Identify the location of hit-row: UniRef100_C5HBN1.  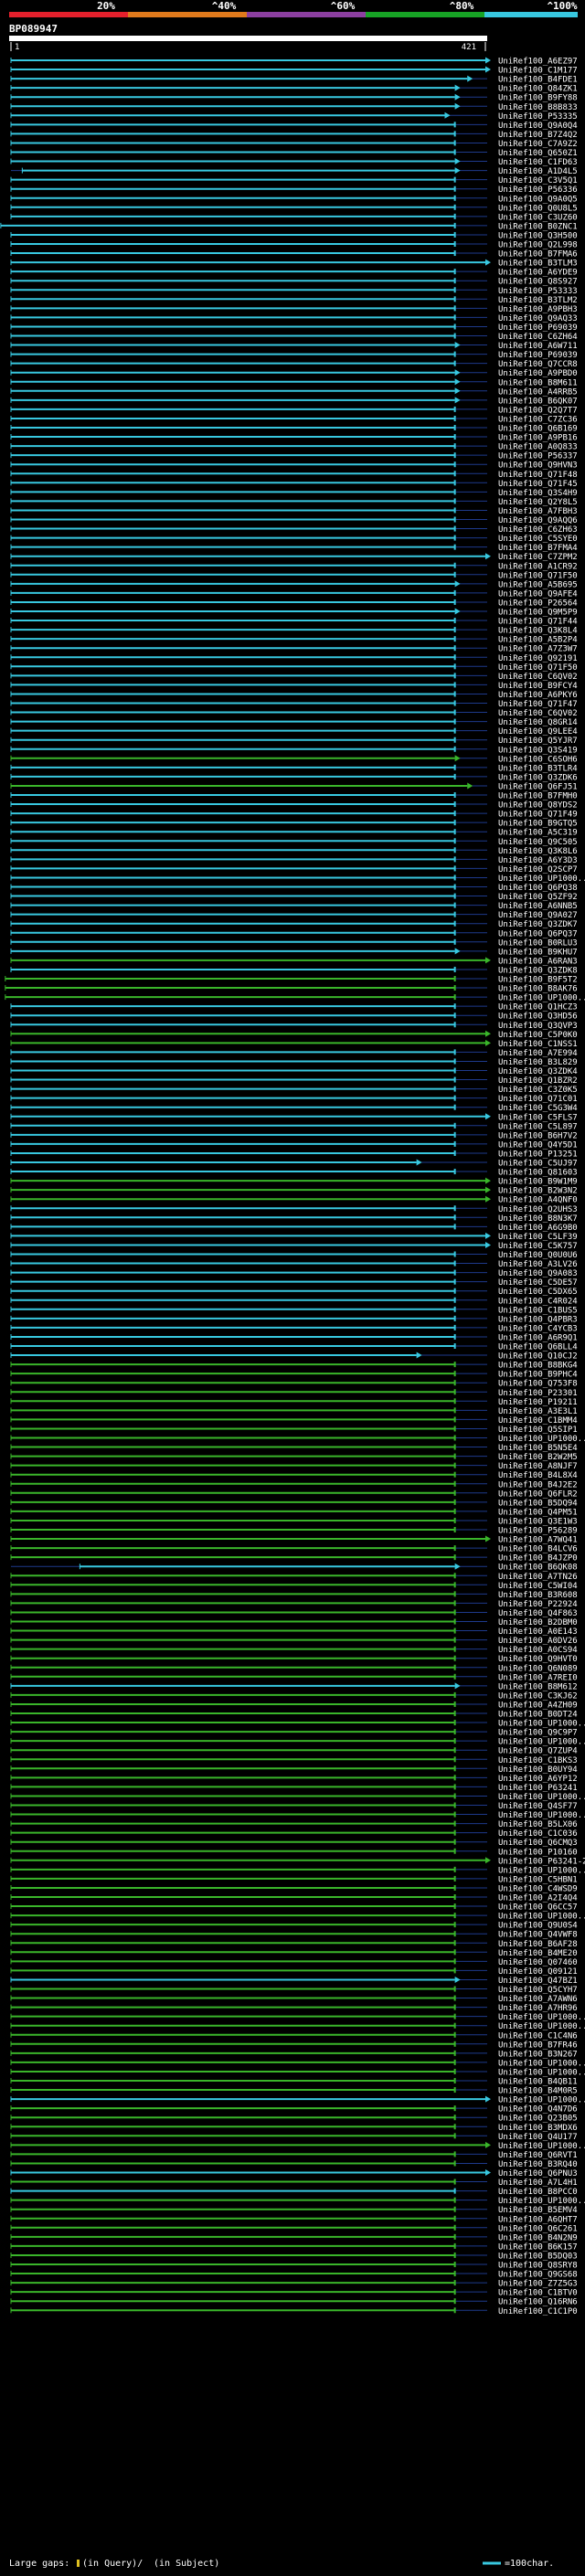
(294, 1879).